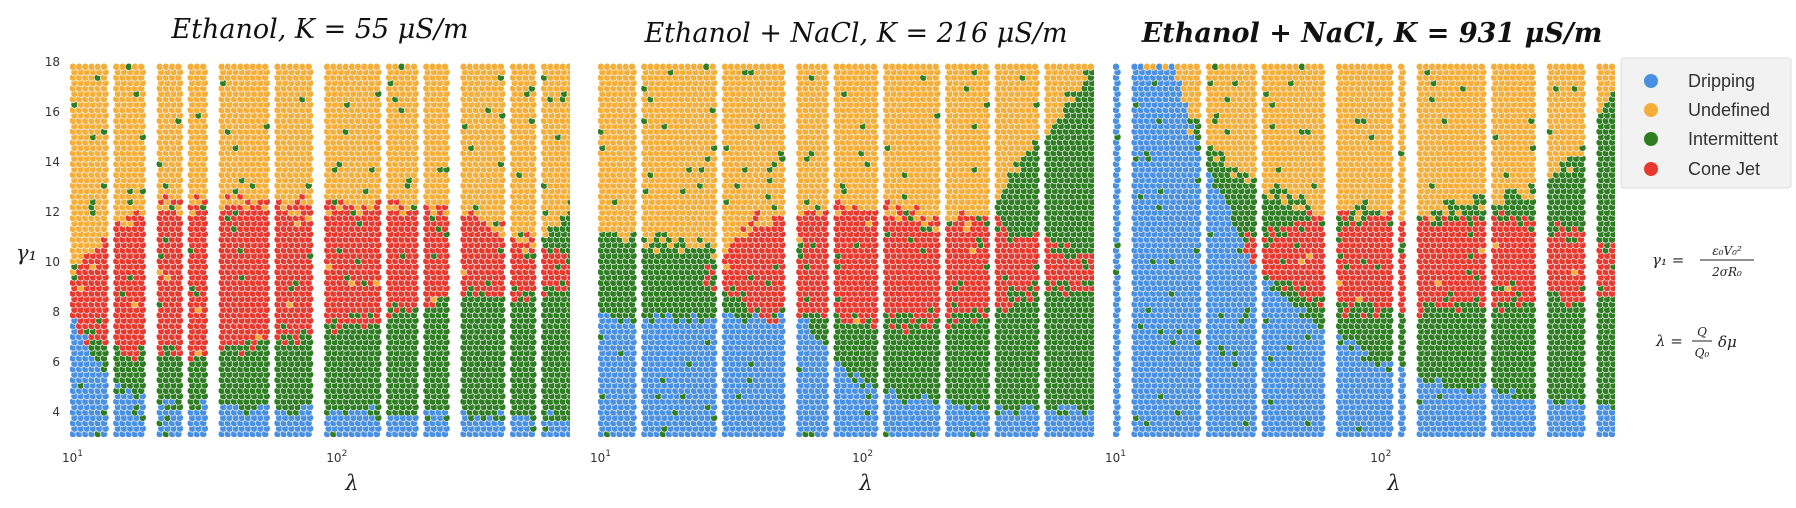  Describe the element at coordinates (319, 29) in the screenshot. I see `panel1-title: Ethanol, K = 55 μS/m` at that location.